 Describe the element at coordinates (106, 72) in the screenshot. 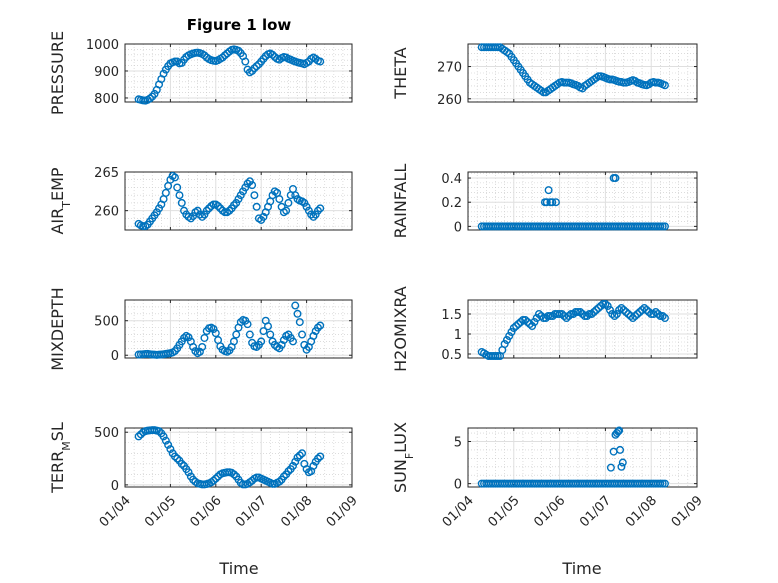

I see `y-tick-label: 900` at that location.